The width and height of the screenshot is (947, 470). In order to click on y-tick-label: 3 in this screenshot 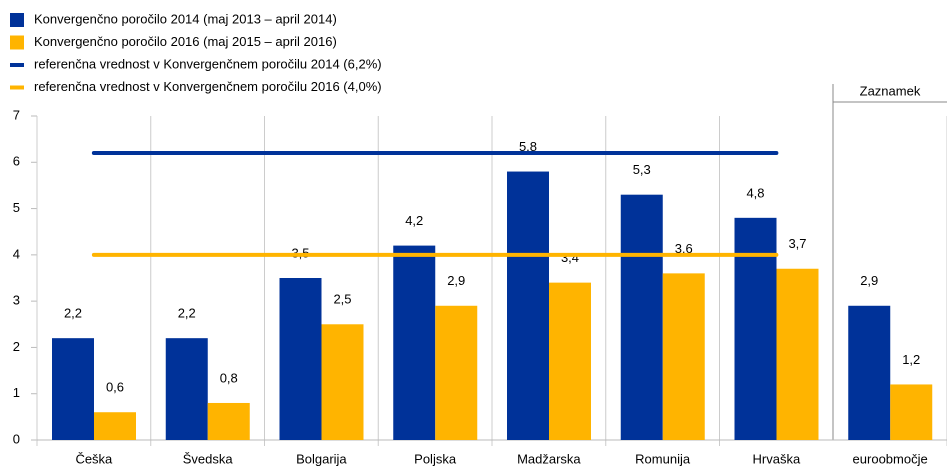, I will do `click(16, 300)`.